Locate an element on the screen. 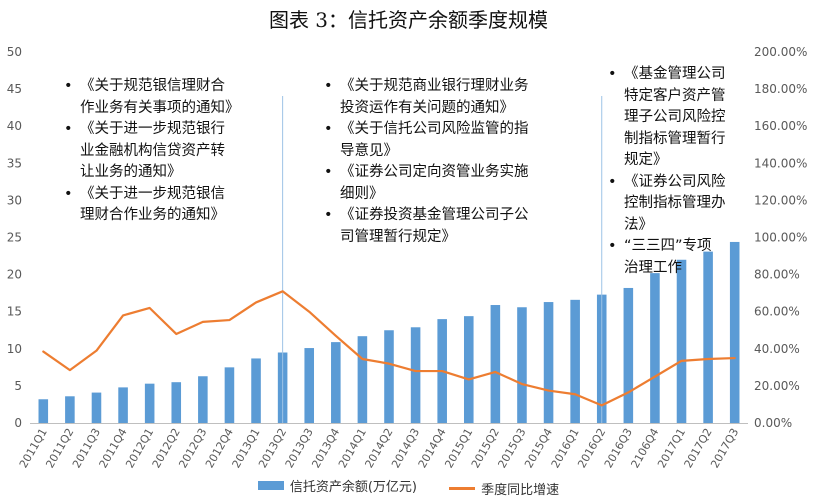  annotation-line: 理财合作业务的通知》 is located at coordinates (152, 215).